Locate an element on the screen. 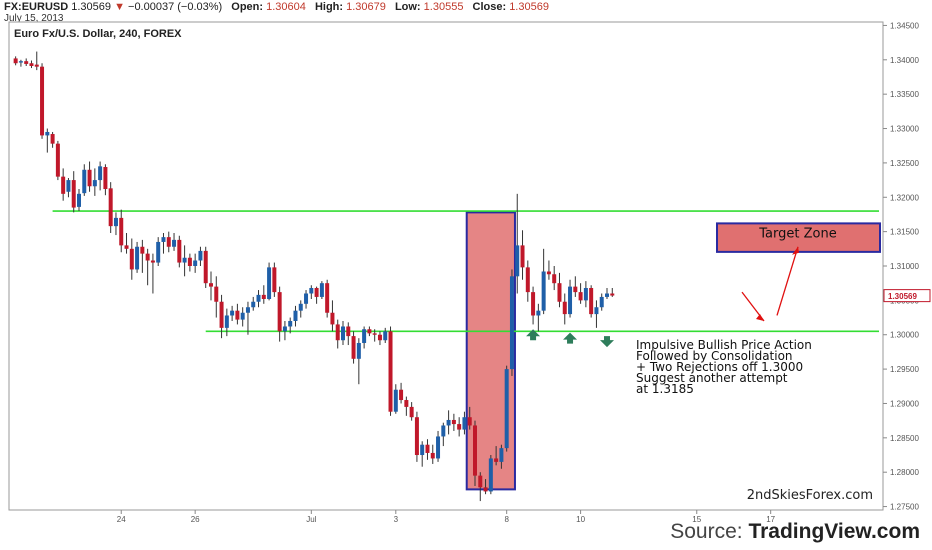 The height and width of the screenshot is (550, 932). x-tick-label: 10 is located at coordinates (580, 519).